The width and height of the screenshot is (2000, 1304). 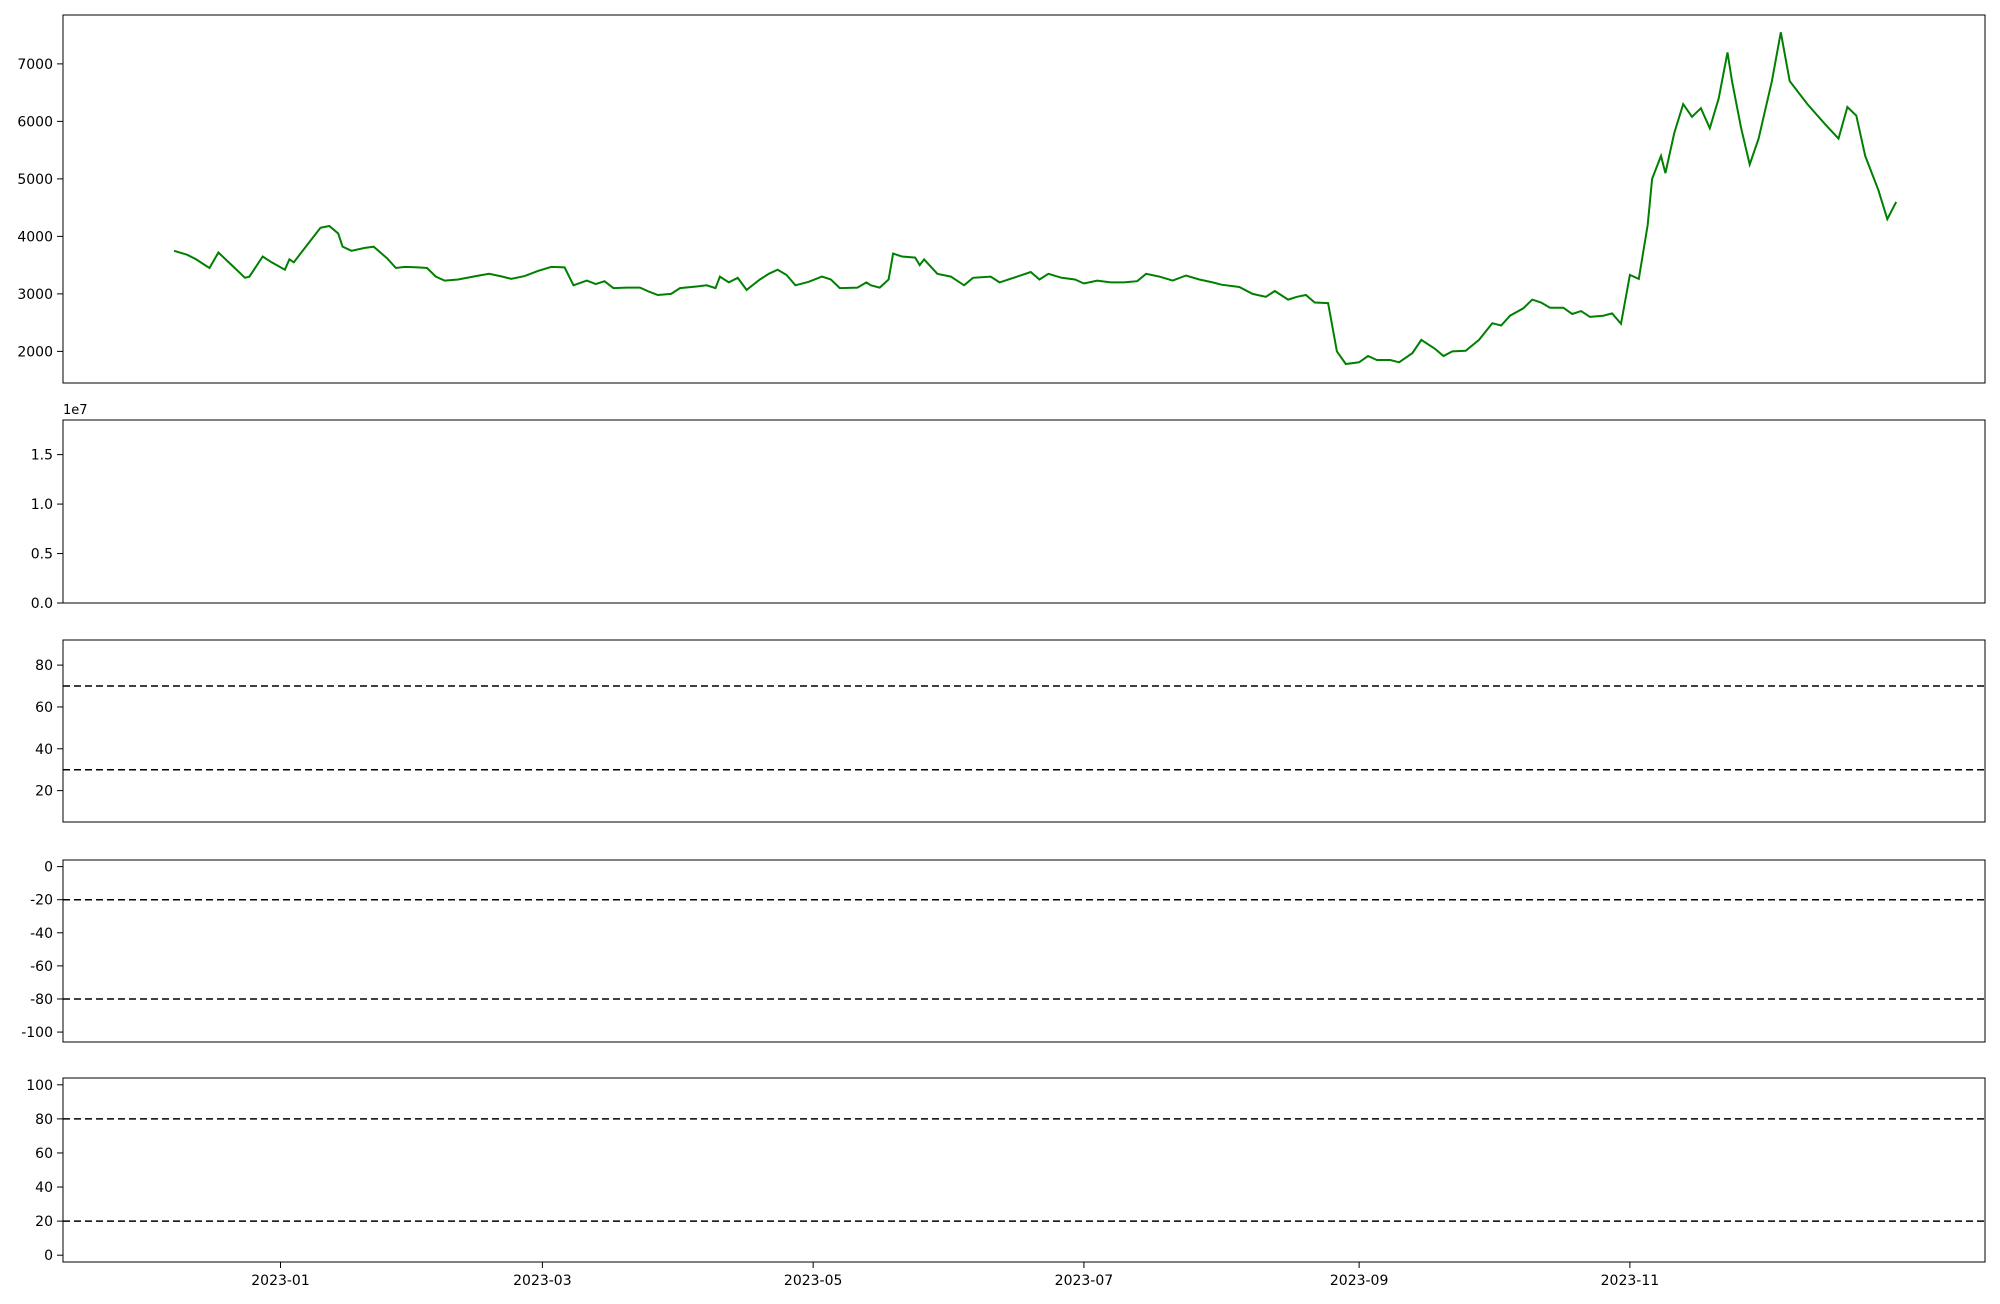 I want to click on stochastic-ytick-label: 80, so click(x=44, y=1120).